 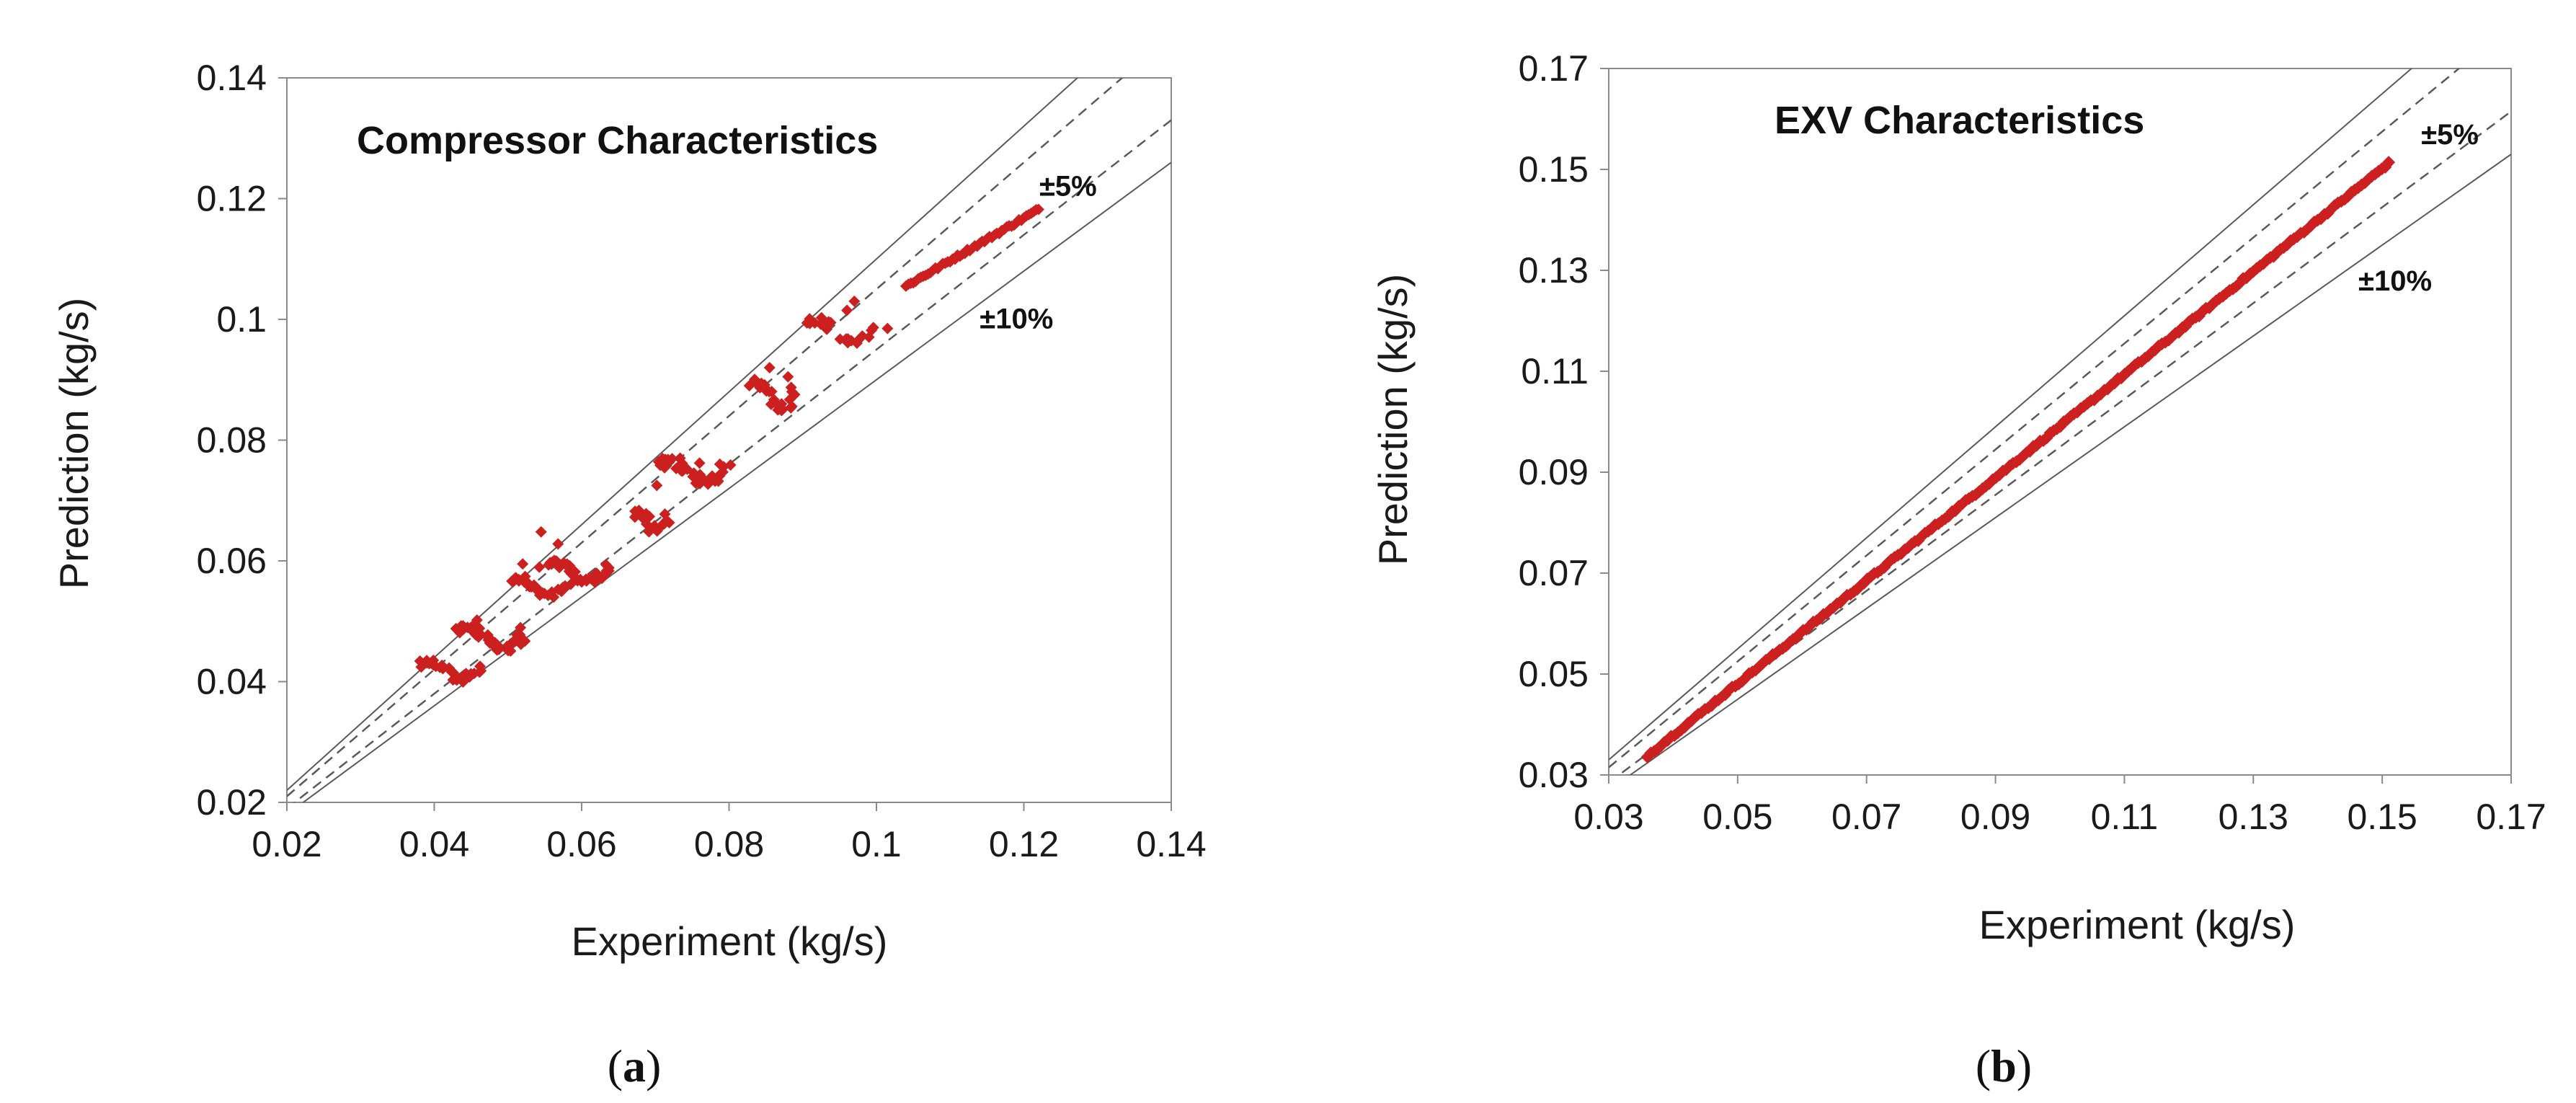 I want to click on chart-a-points, so click(x=729, y=445).